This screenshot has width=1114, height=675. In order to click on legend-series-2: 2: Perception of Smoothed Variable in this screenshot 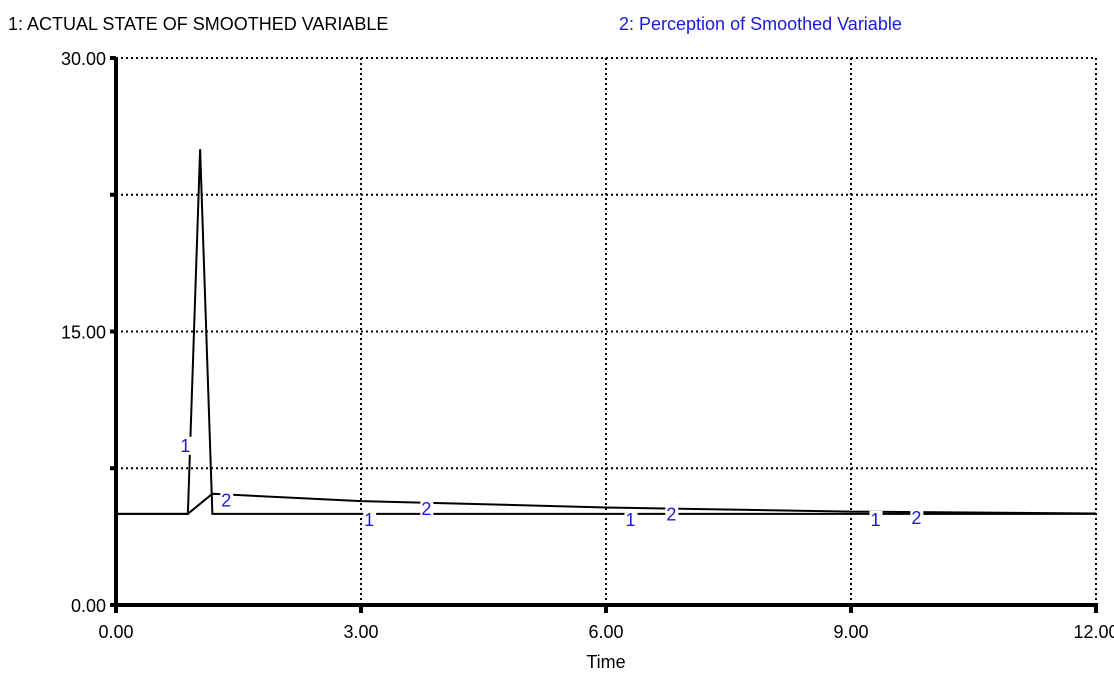, I will do `click(760, 24)`.